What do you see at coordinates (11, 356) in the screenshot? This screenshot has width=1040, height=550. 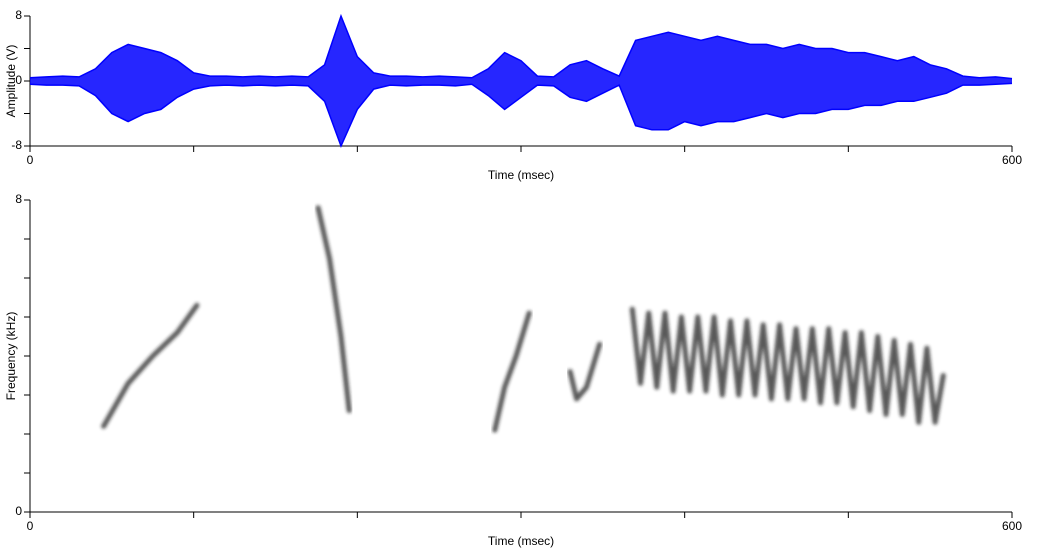 I see `y-axis-label: Frequency (kHz)` at bounding box center [11, 356].